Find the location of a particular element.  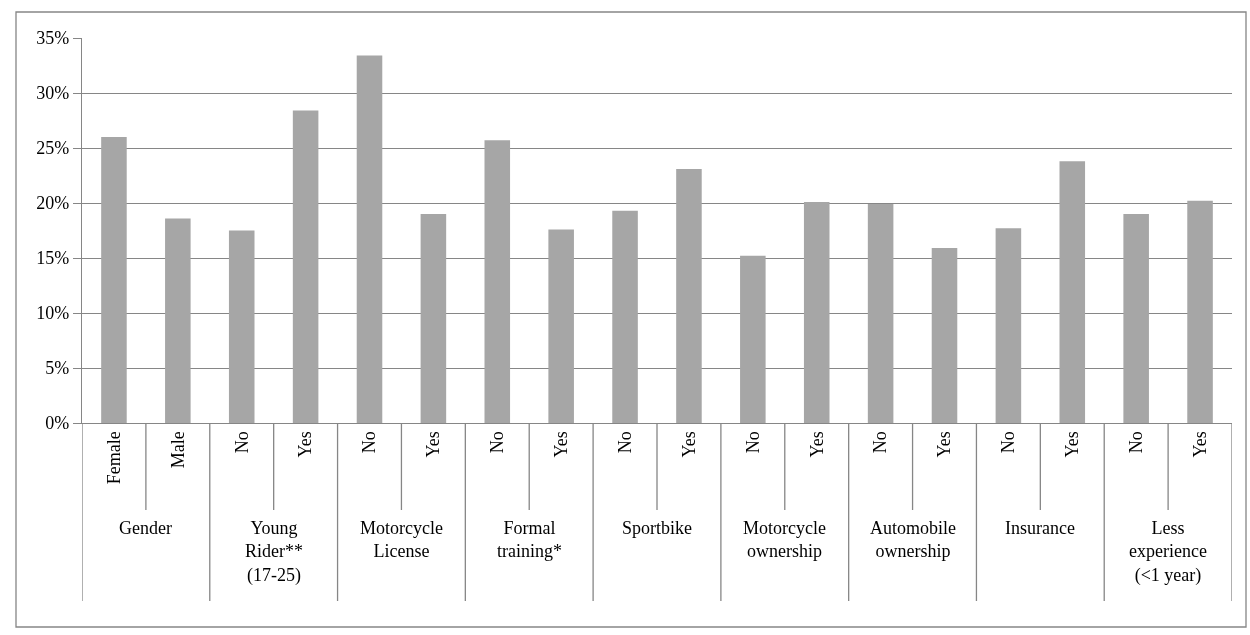

y-tick-label: 10% is located at coordinates (53, 313).